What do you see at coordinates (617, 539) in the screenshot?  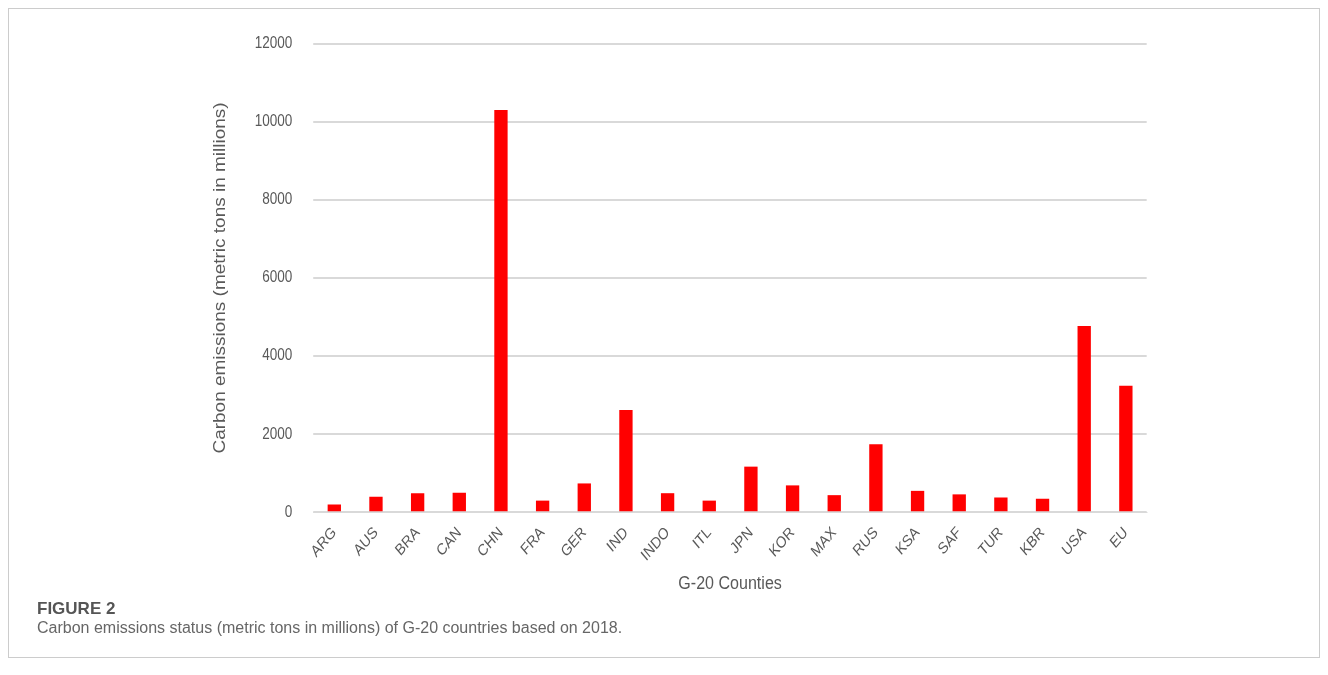 I see `x-tick-label: IND` at bounding box center [617, 539].